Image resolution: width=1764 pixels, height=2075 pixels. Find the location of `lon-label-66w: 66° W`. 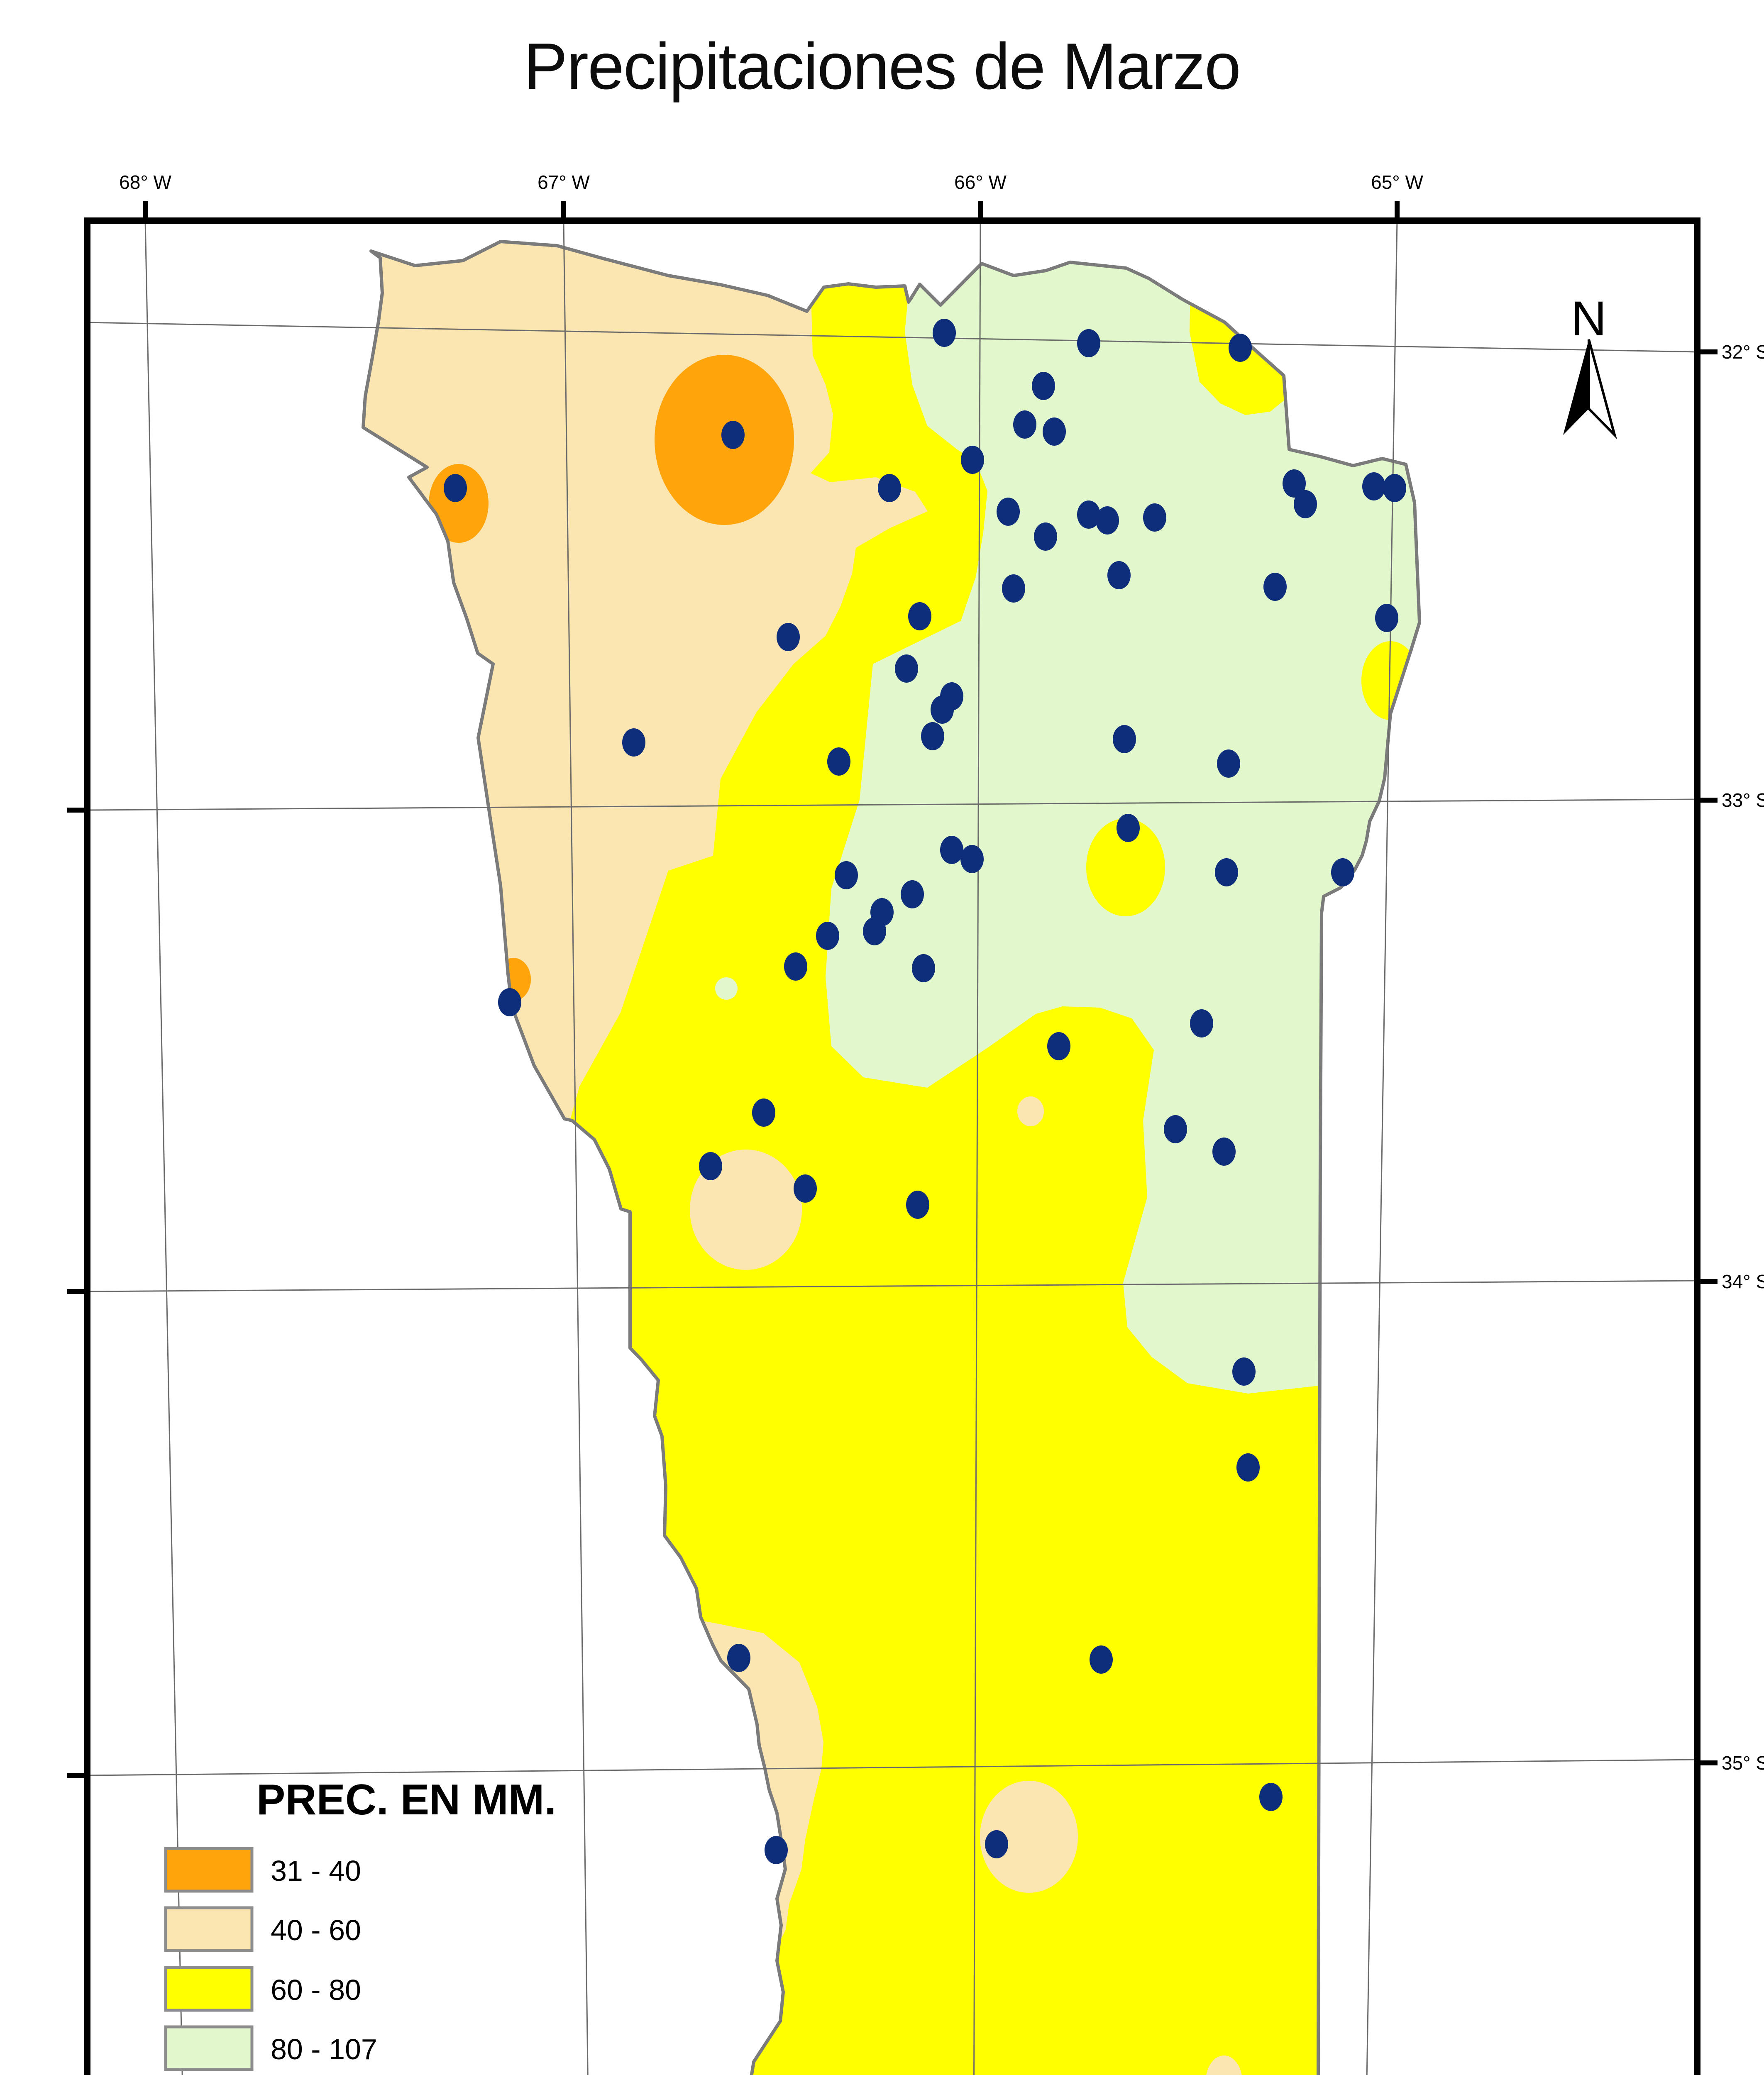

lon-label-66w: 66° W is located at coordinates (981, 182).